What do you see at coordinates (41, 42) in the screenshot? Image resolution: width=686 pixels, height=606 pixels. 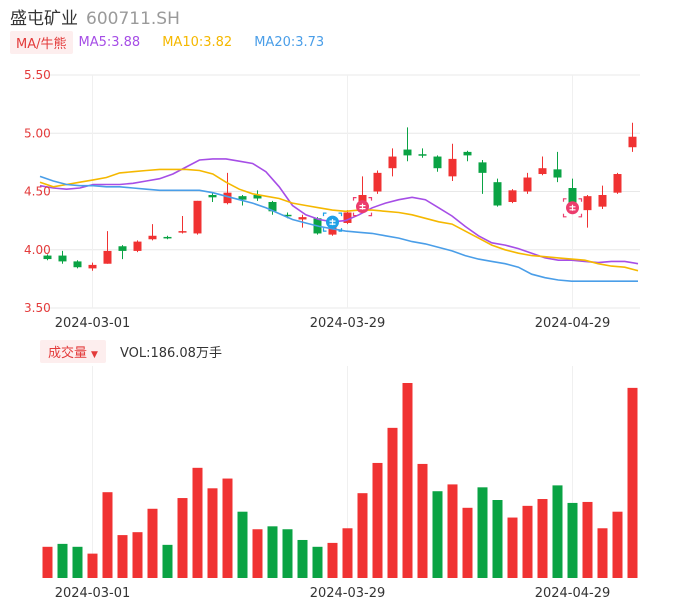 I see `ma-indicator-tab: MA/牛熊` at bounding box center [41, 42].